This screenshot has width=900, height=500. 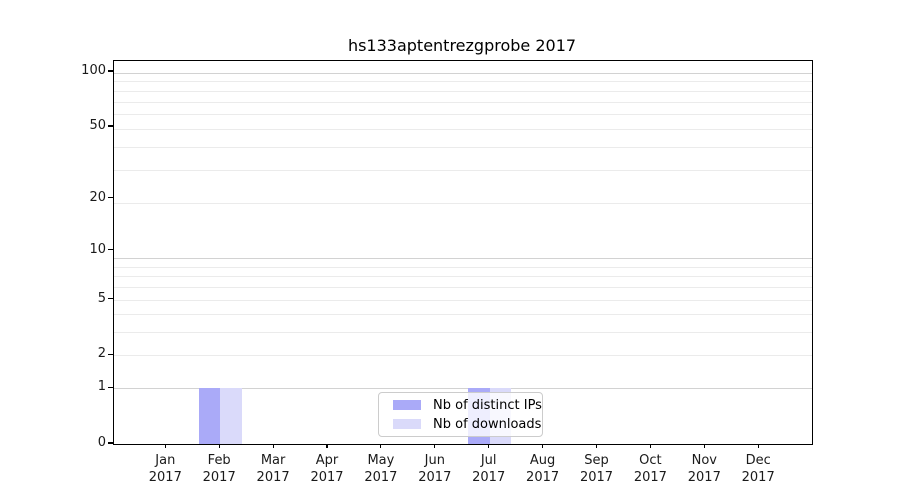 What do you see at coordinates (462, 45) in the screenshot?
I see `chart-title: hs133aptentrezgprobe 2017` at bounding box center [462, 45].